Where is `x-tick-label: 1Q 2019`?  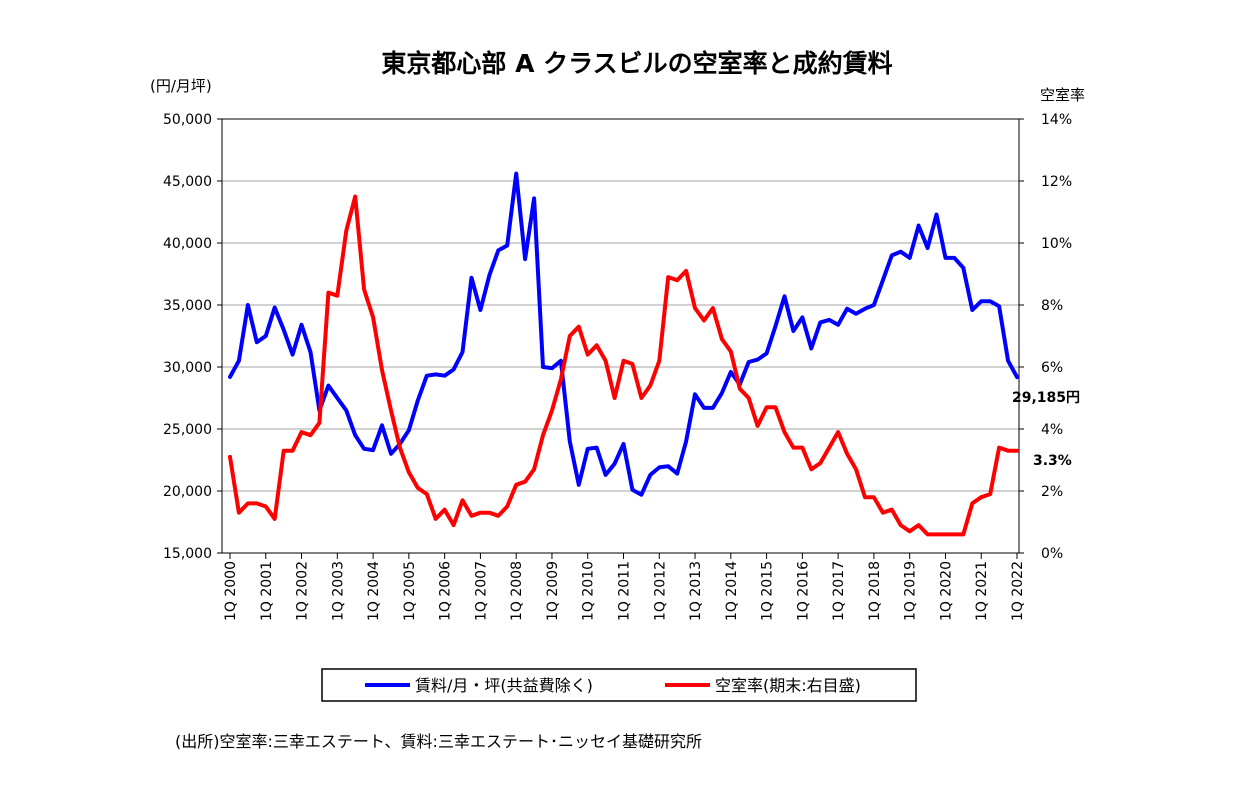
x-tick-label: 1Q 2019 is located at coordinates (911, 591).